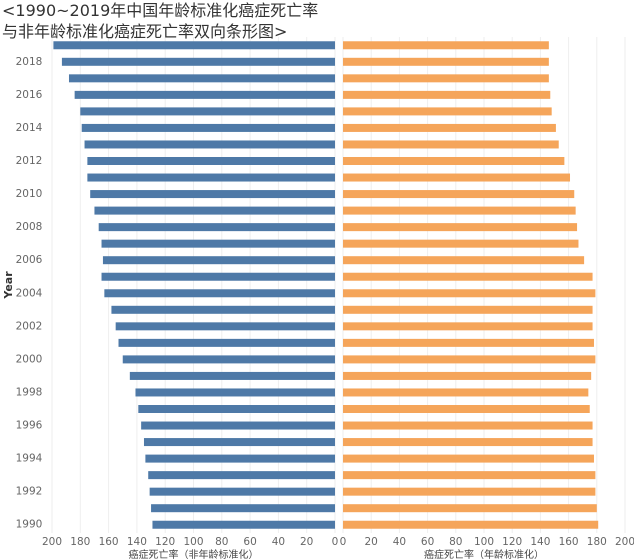  Describe the element at coordinates (29, 260) in the screenshot. I see `y-tick-label: 2006` at that location.